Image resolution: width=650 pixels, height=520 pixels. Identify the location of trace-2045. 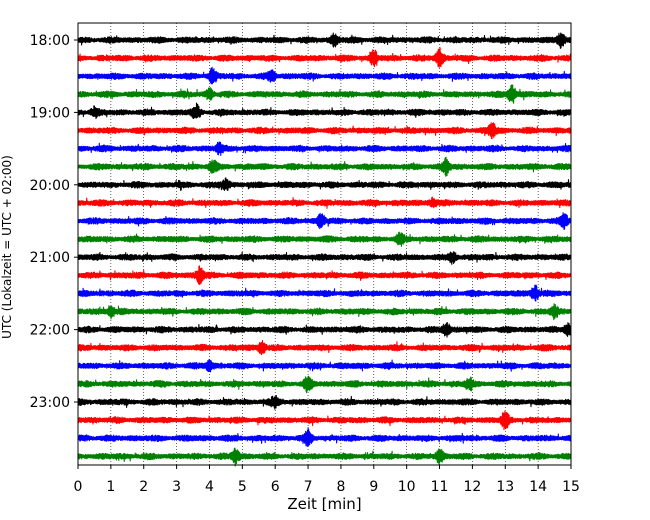
(324, 239).